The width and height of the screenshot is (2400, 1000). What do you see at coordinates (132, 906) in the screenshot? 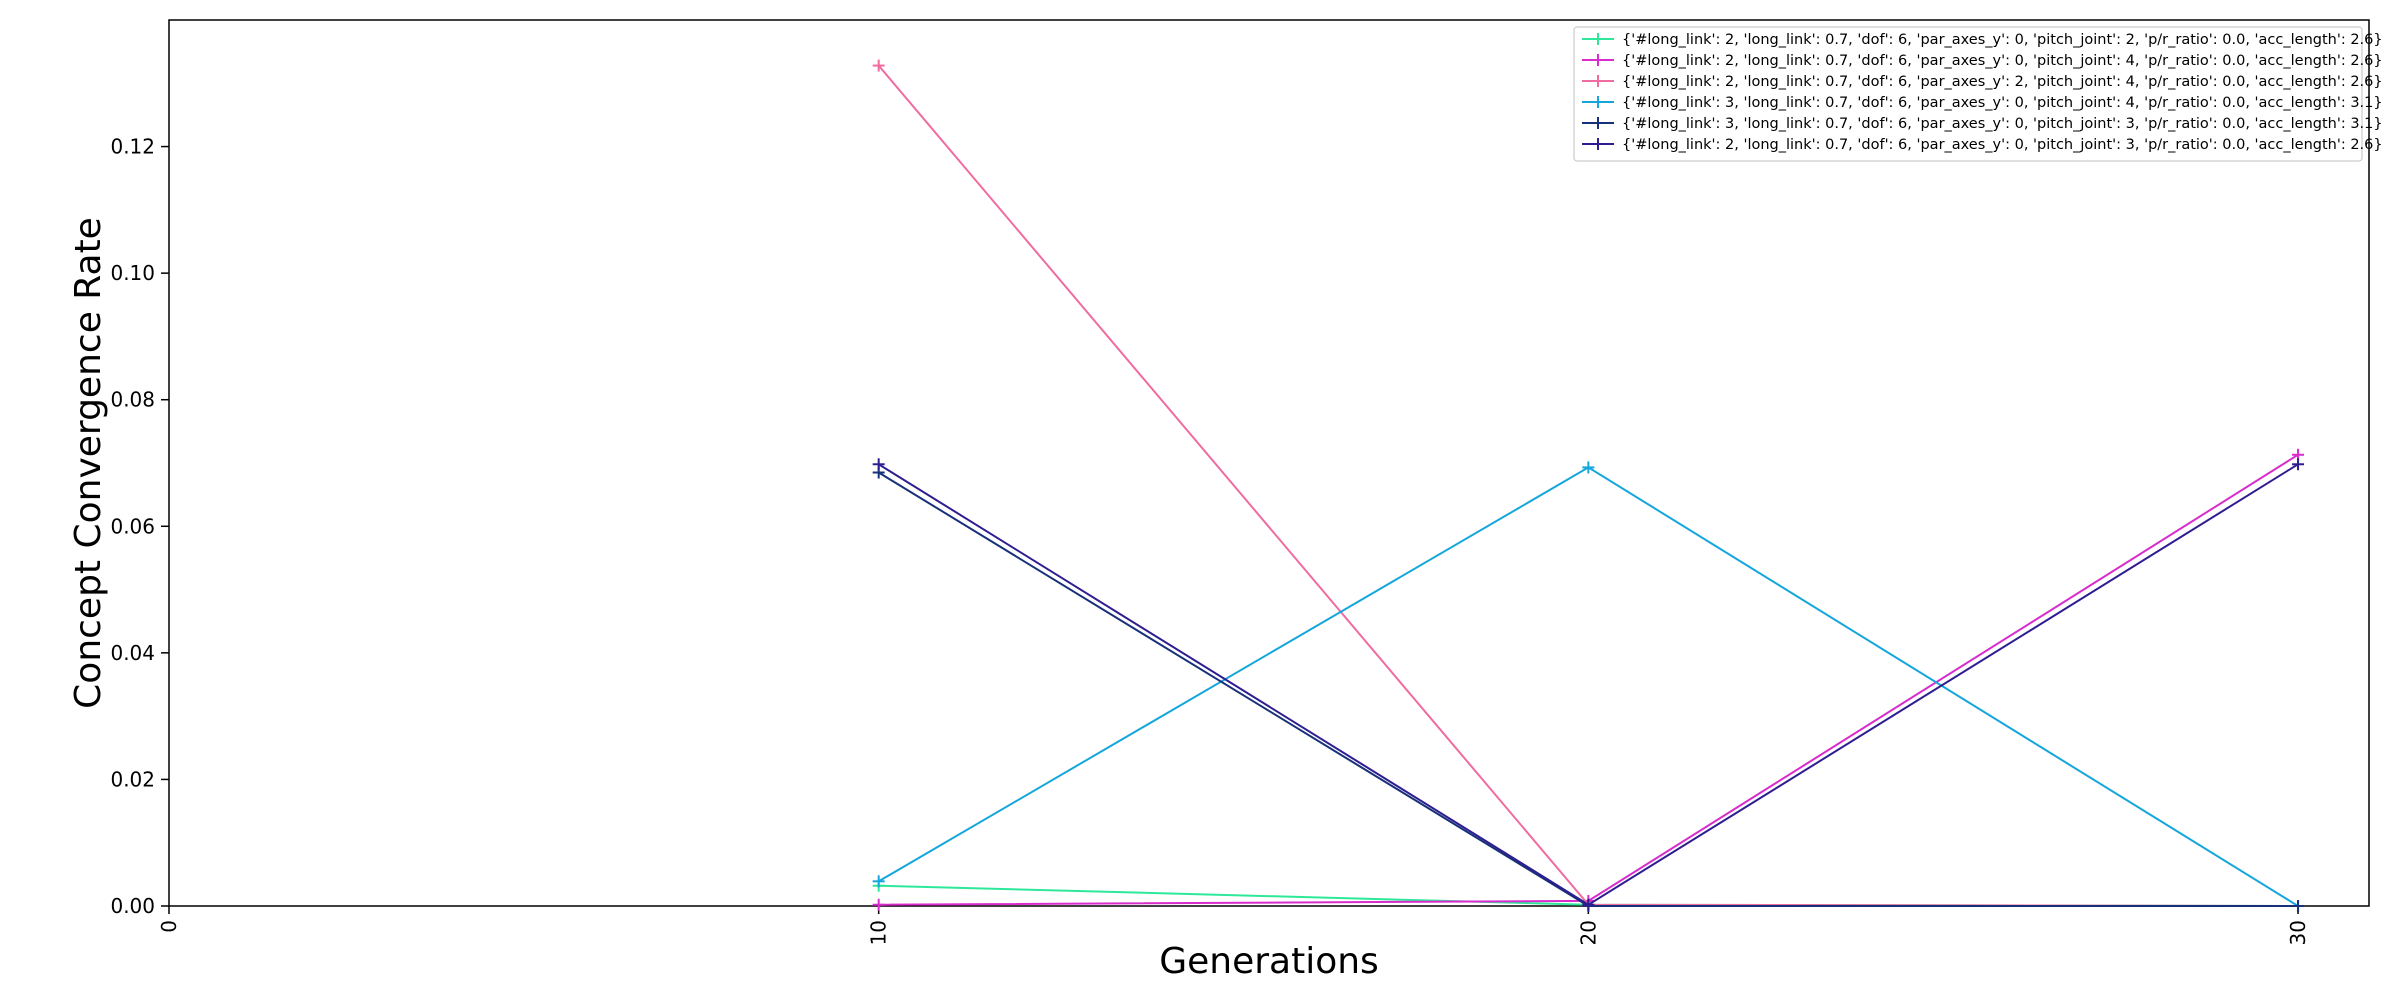
I see `y-tick-label: 0.00` at bounding box center [132, 906].